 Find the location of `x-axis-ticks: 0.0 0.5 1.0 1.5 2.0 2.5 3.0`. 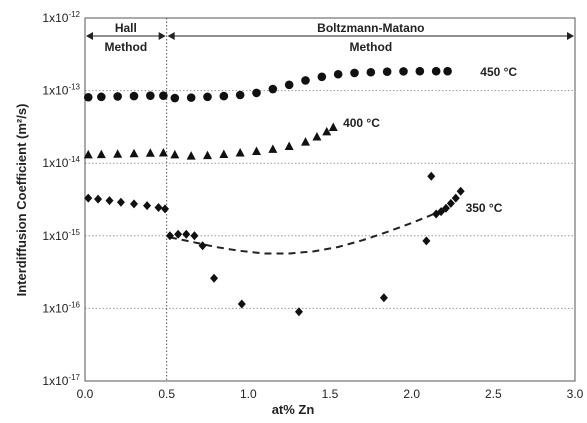

x-axis-ticks: 0.0 0.5 1.0 1.5 2.0 2.5 3.0 is located at coordinates (330, 394).